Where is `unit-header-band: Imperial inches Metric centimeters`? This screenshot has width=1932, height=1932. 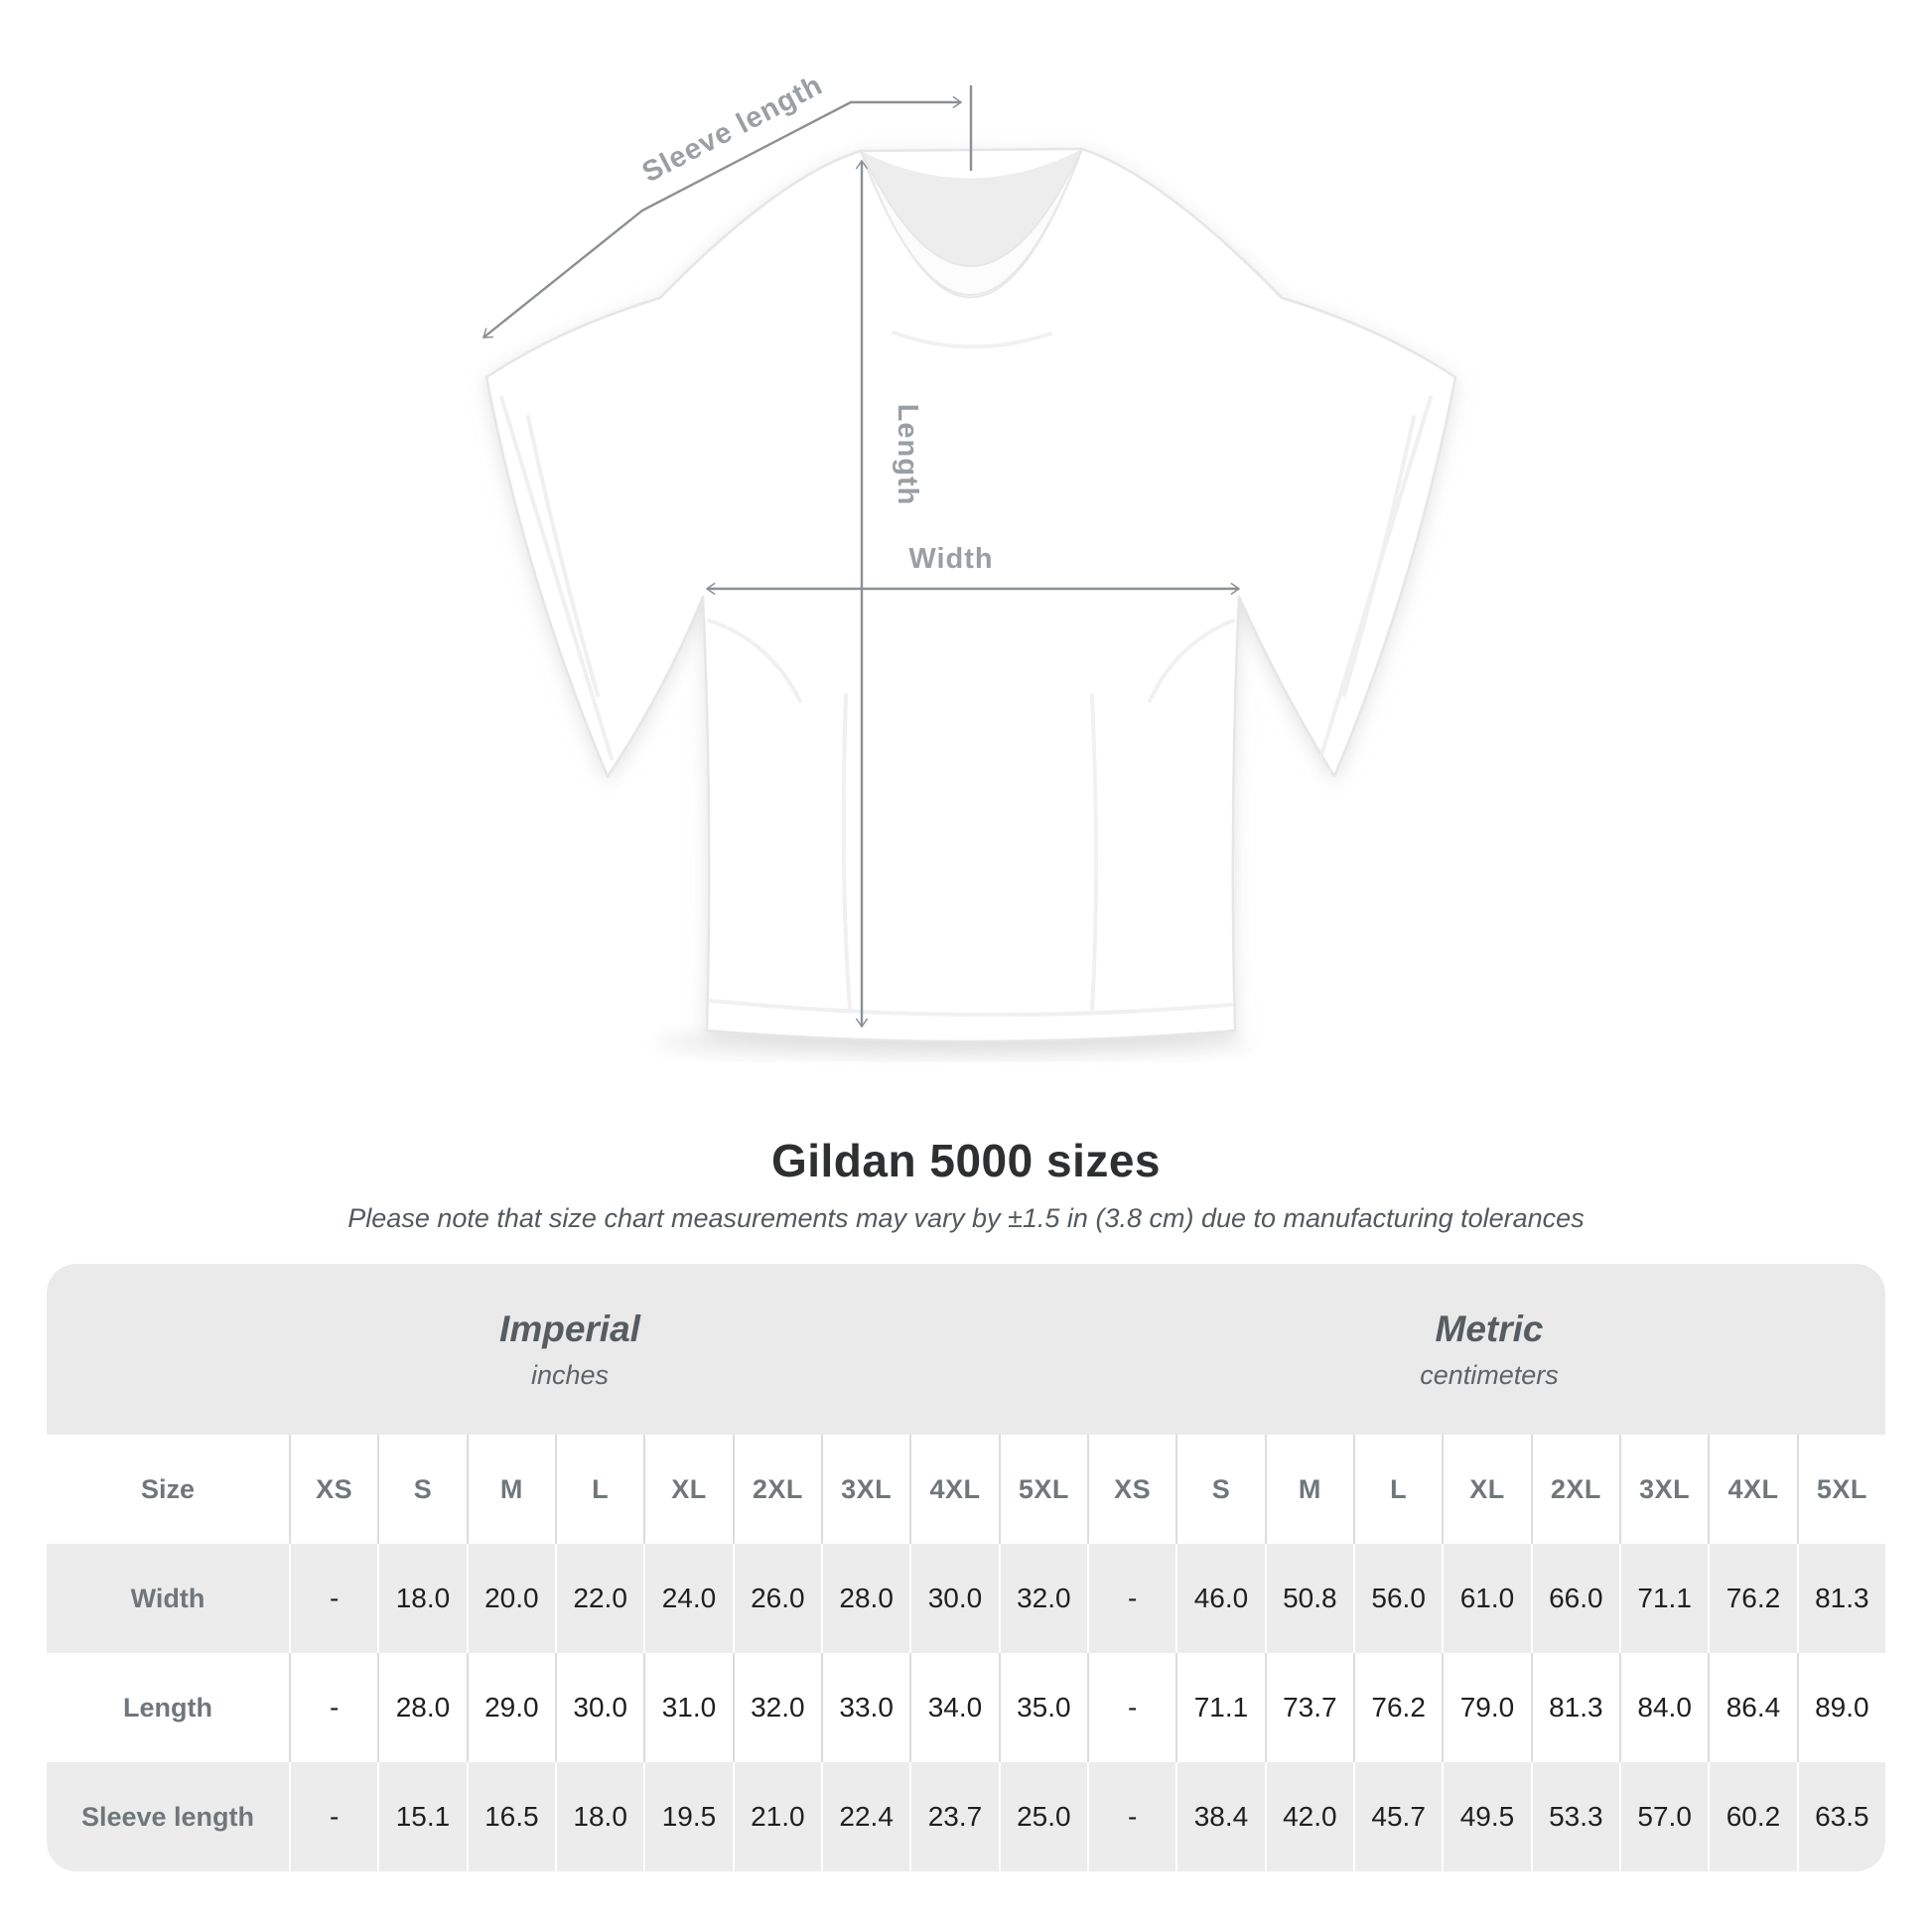
unit-header-band: Imperial inches Metric centimeters is located at coordinates (966, 1350).